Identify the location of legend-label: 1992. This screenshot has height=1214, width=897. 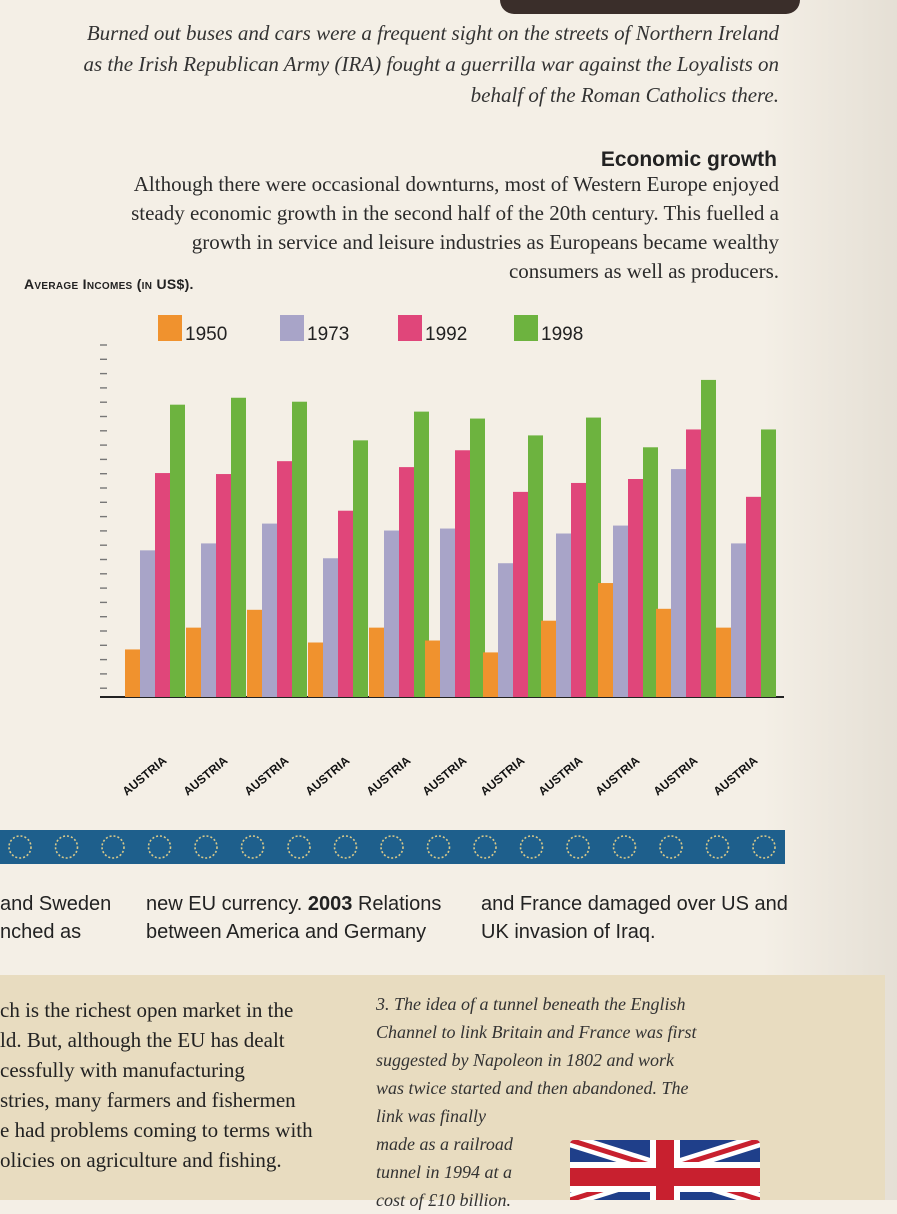
(446, 334).